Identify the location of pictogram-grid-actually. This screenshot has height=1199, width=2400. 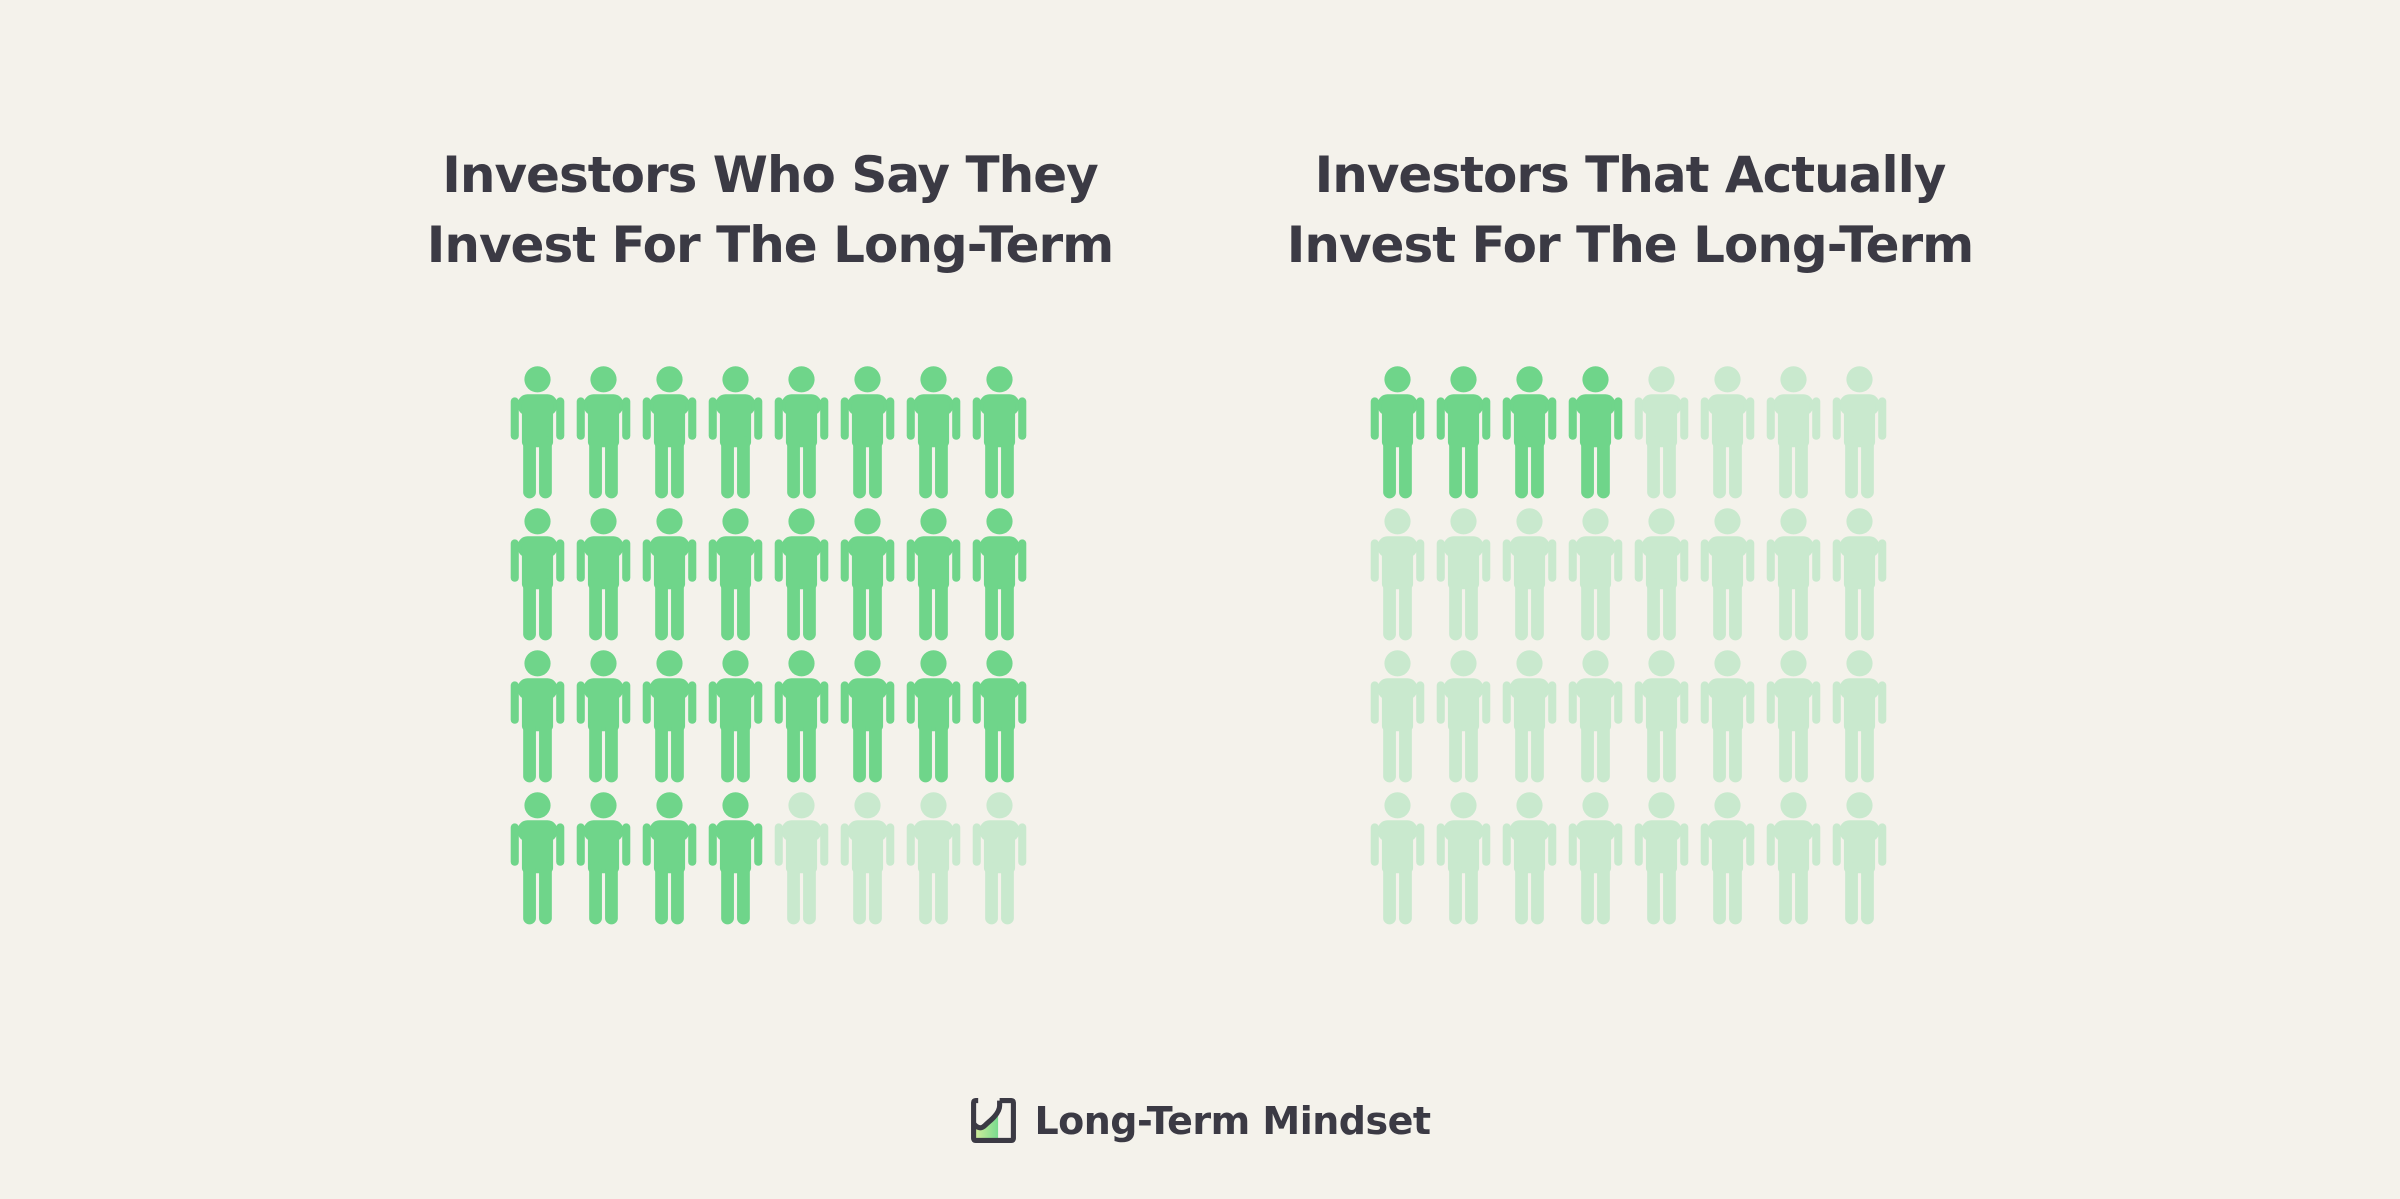
(1630, 649).